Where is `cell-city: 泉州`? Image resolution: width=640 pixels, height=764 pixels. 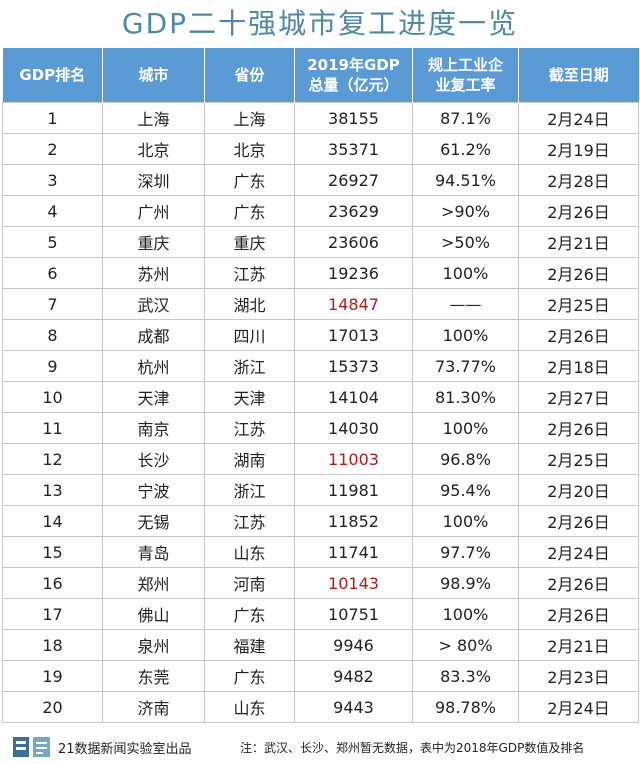
cell-city: 泉州 is located at coordinates (153, 645).